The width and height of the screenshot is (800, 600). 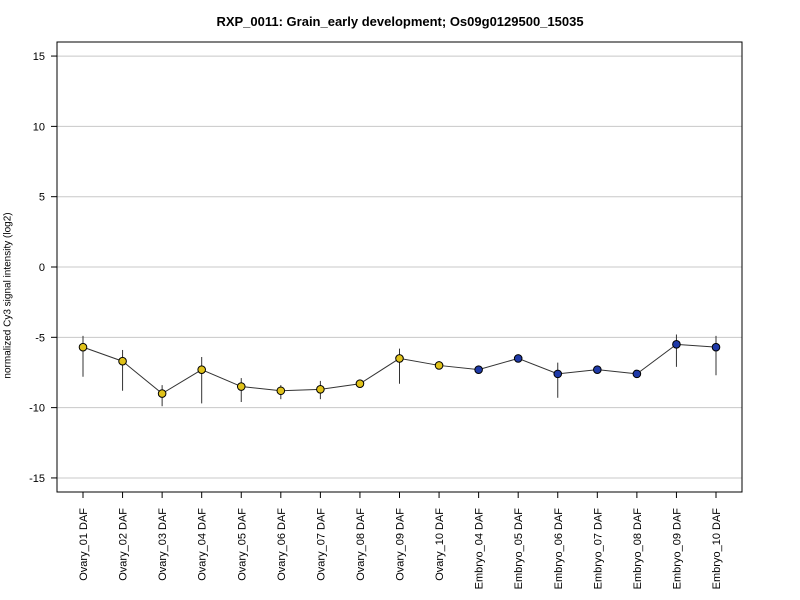 I want to click on x-tick-label: Embryo_10 DAF, so click(x=717, y=549).